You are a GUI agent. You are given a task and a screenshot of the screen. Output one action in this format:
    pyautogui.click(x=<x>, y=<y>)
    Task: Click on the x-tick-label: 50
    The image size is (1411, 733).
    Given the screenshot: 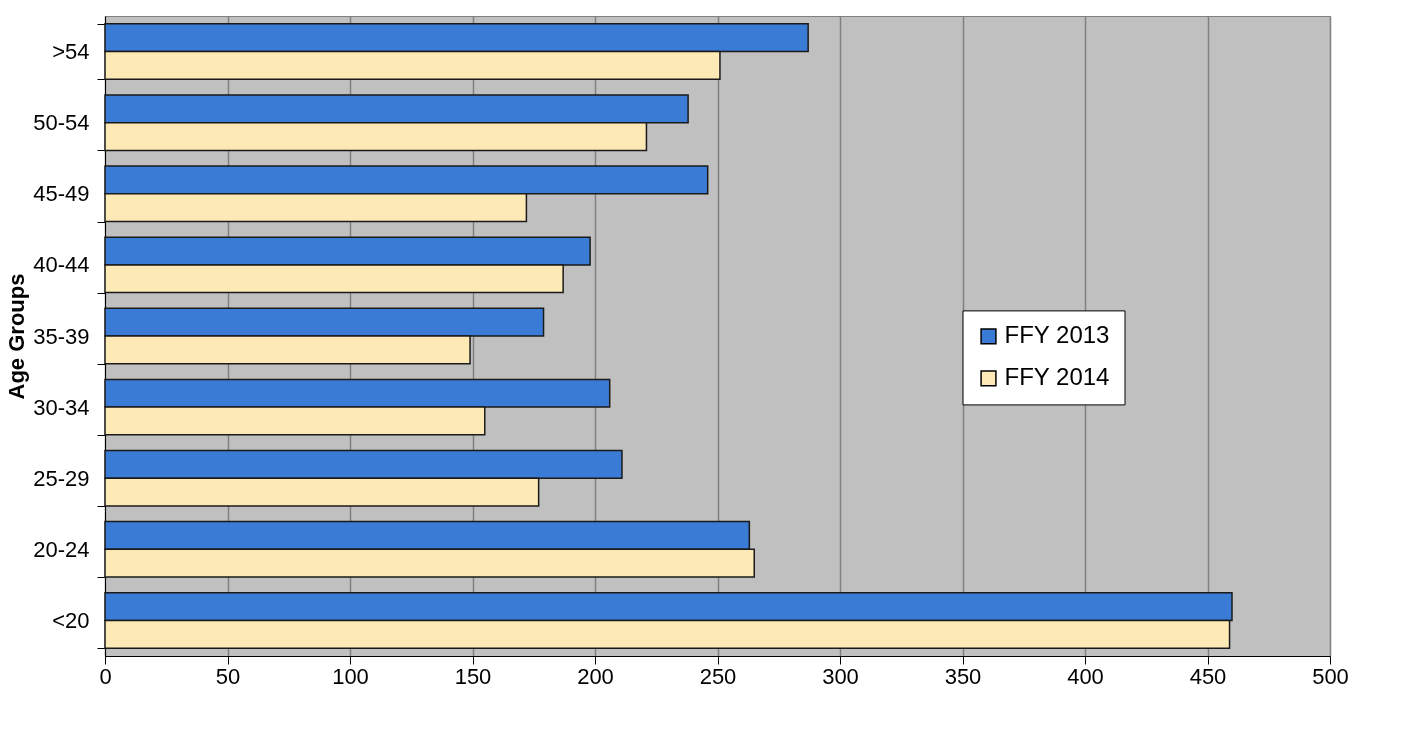 What is the action you would take?
    pyautogui.click(x=228, y=676)
    